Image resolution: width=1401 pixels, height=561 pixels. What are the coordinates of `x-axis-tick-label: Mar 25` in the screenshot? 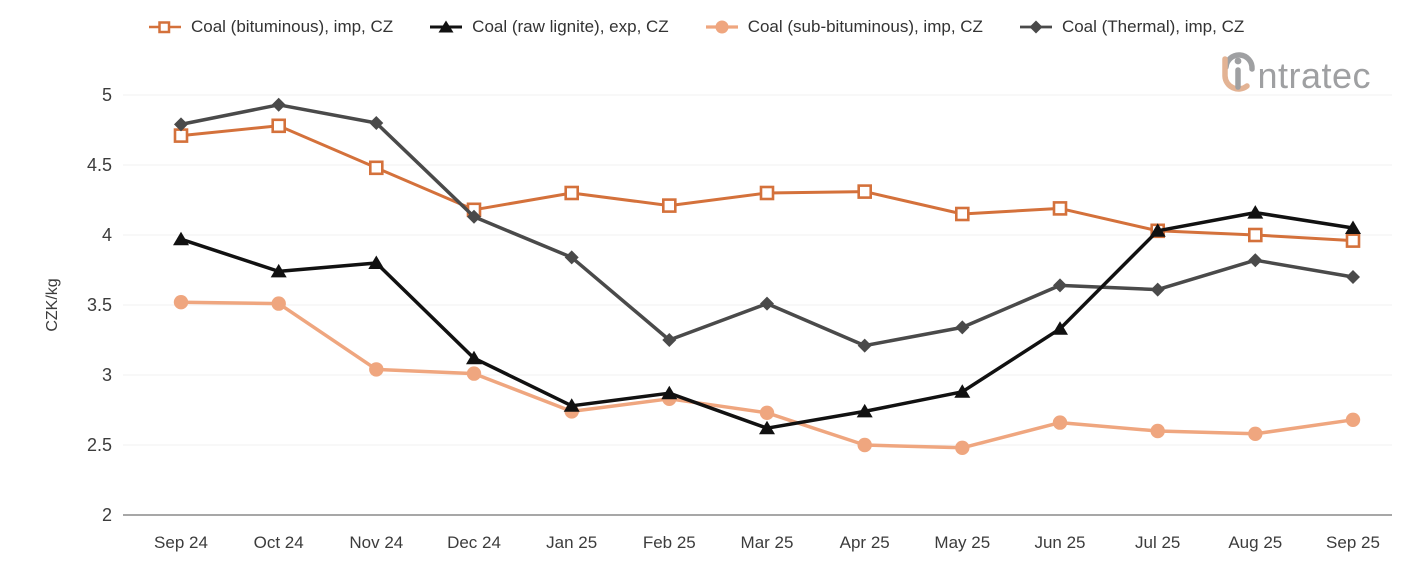 It's located at (767, 542).